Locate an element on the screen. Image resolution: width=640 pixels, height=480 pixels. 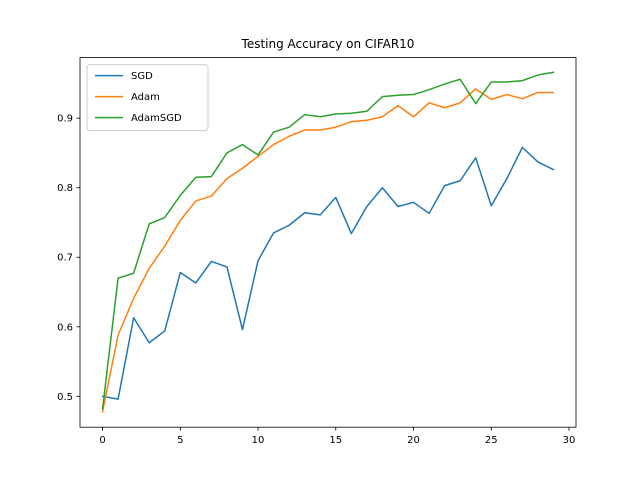
y-tick-label: 0.7 is located at coordinates (65, 258).